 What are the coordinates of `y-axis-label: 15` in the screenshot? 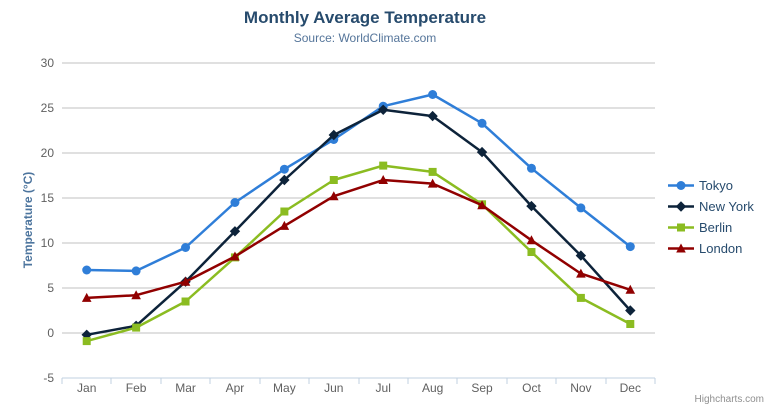 It's located at (48, 198).